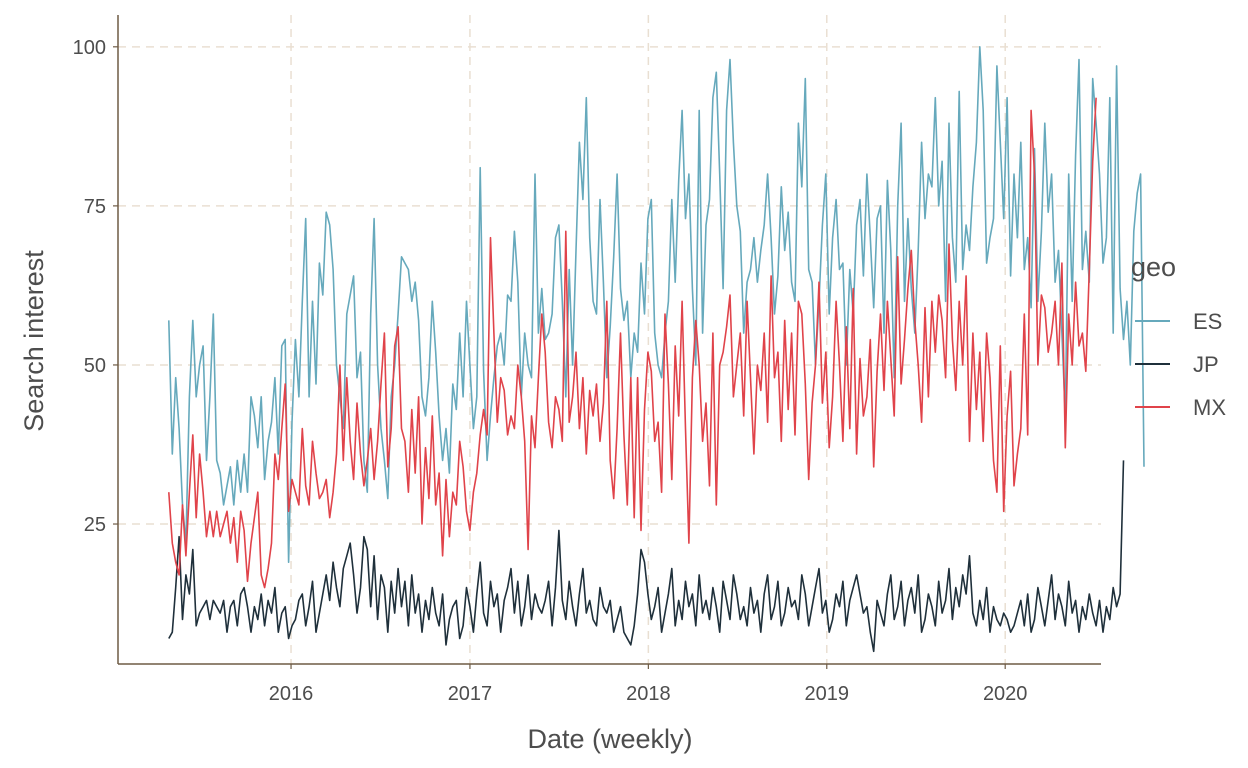 The width and height of the screenshot is (1248, 768). I want to click on legend-label-jp: JP, so click(1206, 364).